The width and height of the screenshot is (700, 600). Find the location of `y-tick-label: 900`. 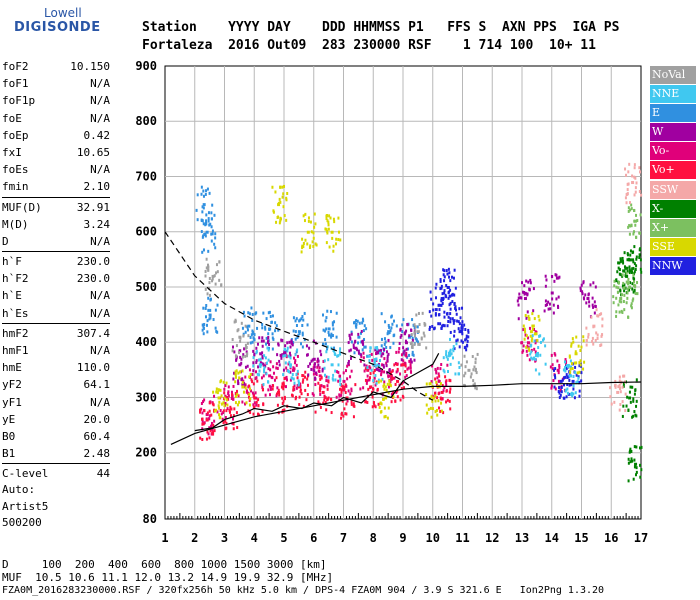

y-tick-label: 900 is located at coordinates (146, 66).